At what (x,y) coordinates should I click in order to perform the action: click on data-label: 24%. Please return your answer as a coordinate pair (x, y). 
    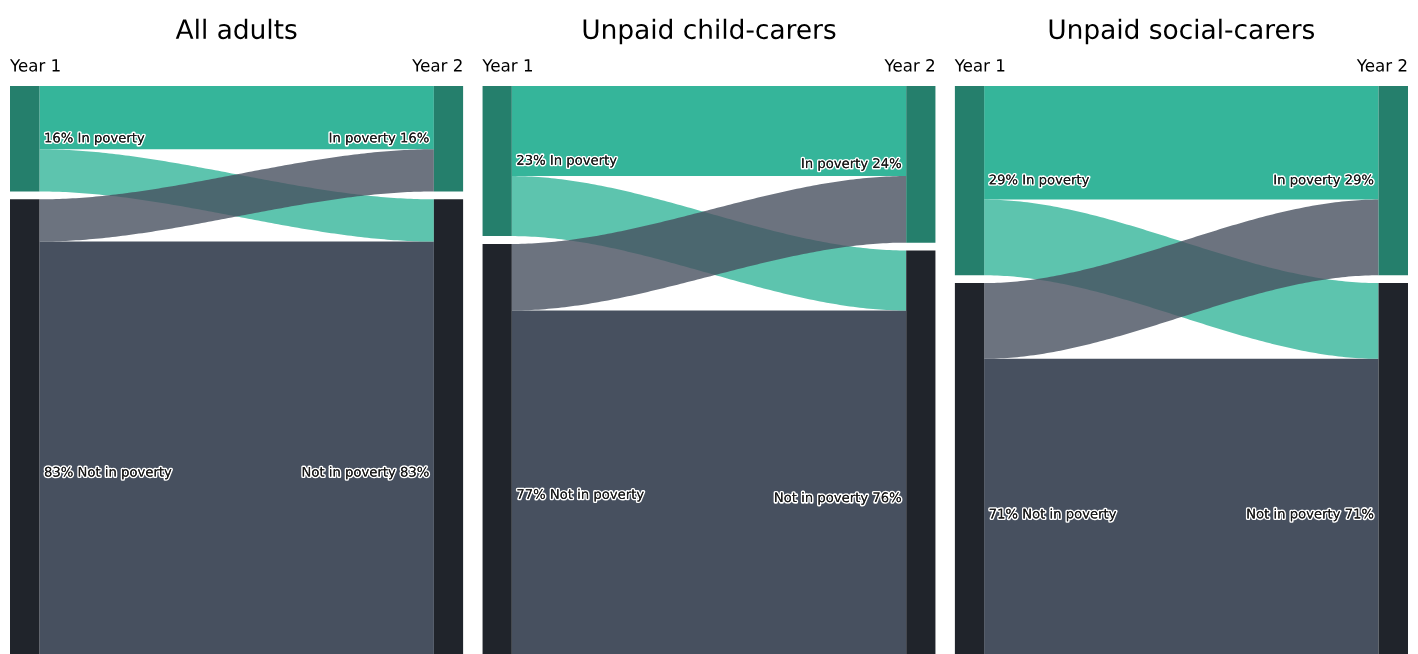
    Looking at the image, I should click on (887, 163).